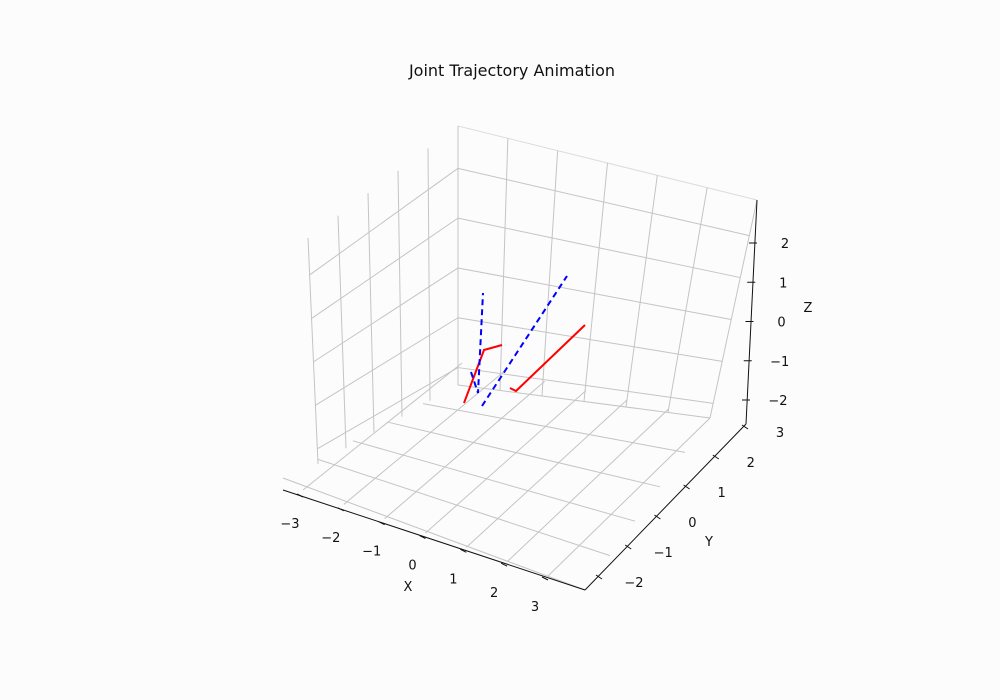  Describe the element at coordinates (408, 587) in the screenshot. I see `x-axis-label: X` at that location.